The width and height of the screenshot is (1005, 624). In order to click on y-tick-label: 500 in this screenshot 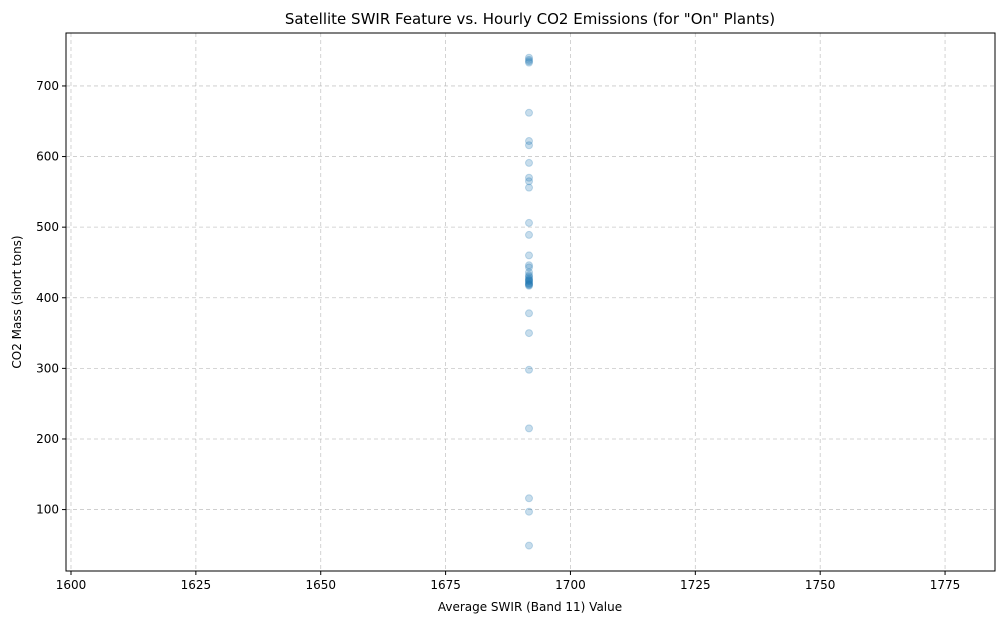, I will do `click(47, 227)`.